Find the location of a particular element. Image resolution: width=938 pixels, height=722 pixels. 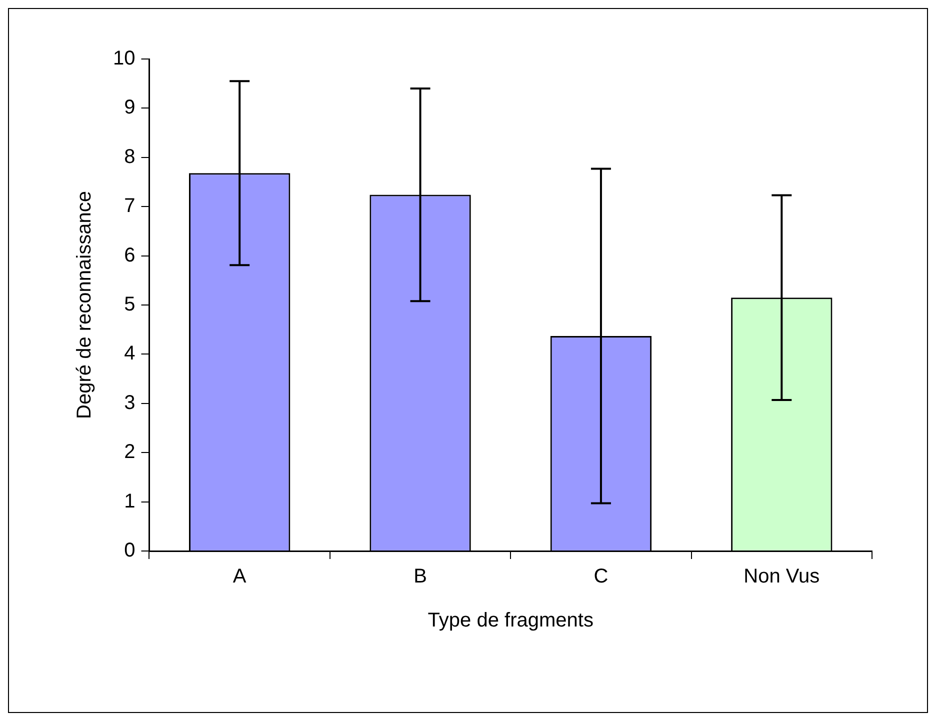

y-tick-label: 3 is located at coordinates (130, 403).